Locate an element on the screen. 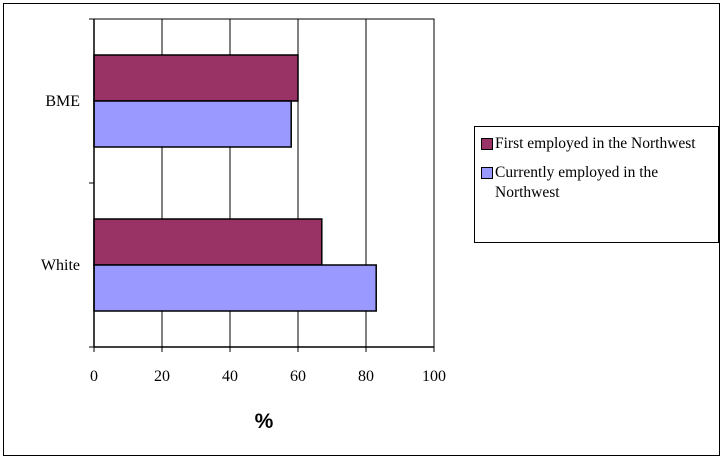 The width and height of the screenshot is (725, 461). x-tick-label: 20 is located at coordinates (162, 376).